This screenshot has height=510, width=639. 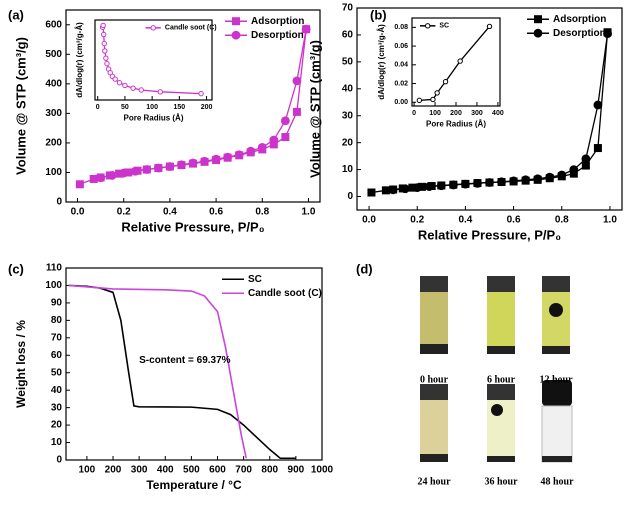 What do you see at coordinates (314, 109) in the screenshot?
I see `y-axis-label: Volume @ STP (cm³/g)` at bounding box center [314, 109].